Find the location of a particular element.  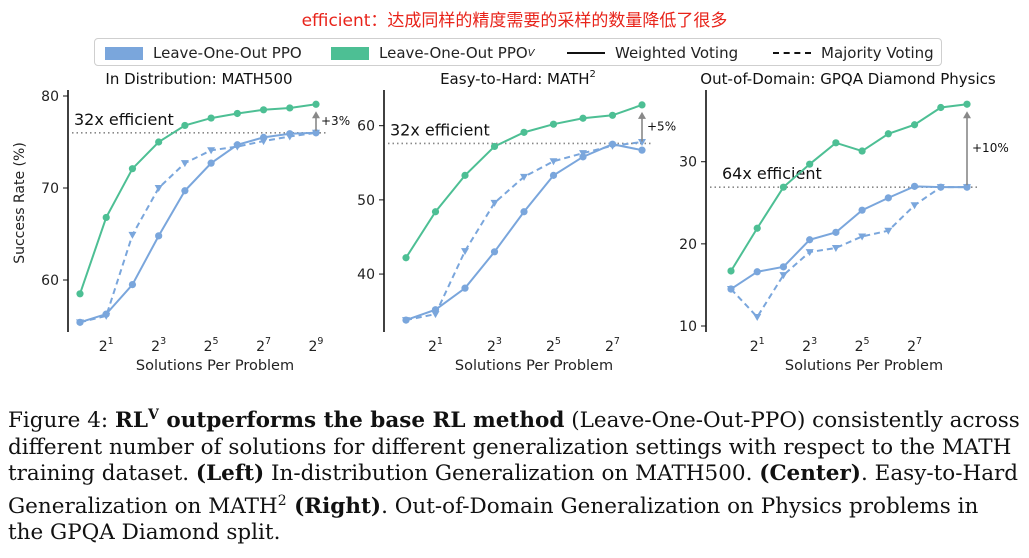

x-tick-label: 29 is located at coordinates (316, 345).